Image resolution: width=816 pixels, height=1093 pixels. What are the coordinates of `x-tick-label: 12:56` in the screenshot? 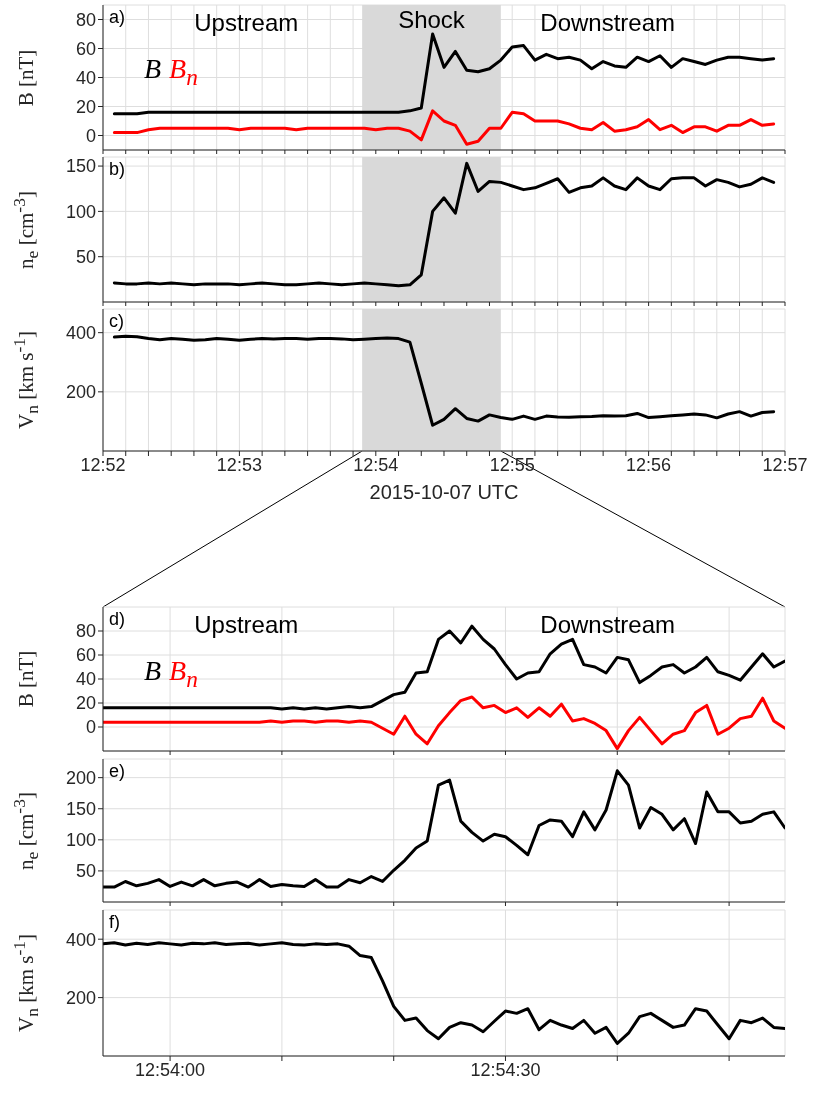 It's located at (649, 464).